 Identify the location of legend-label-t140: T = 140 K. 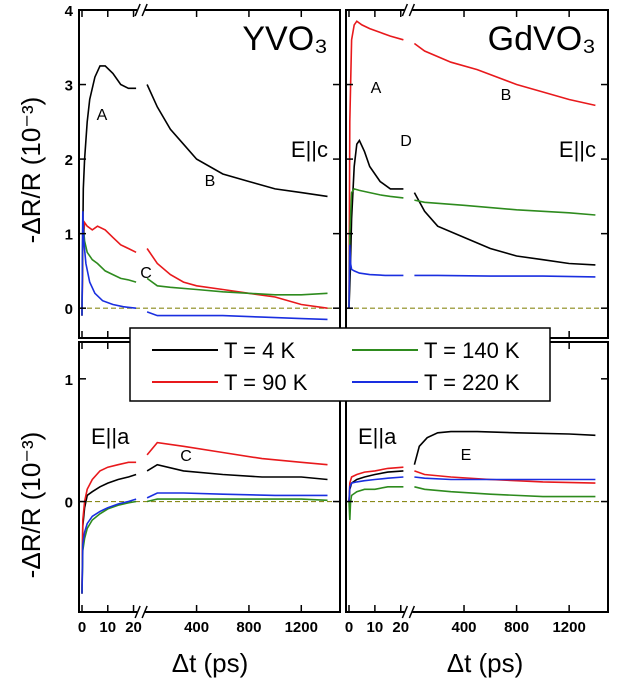
(472, 350).